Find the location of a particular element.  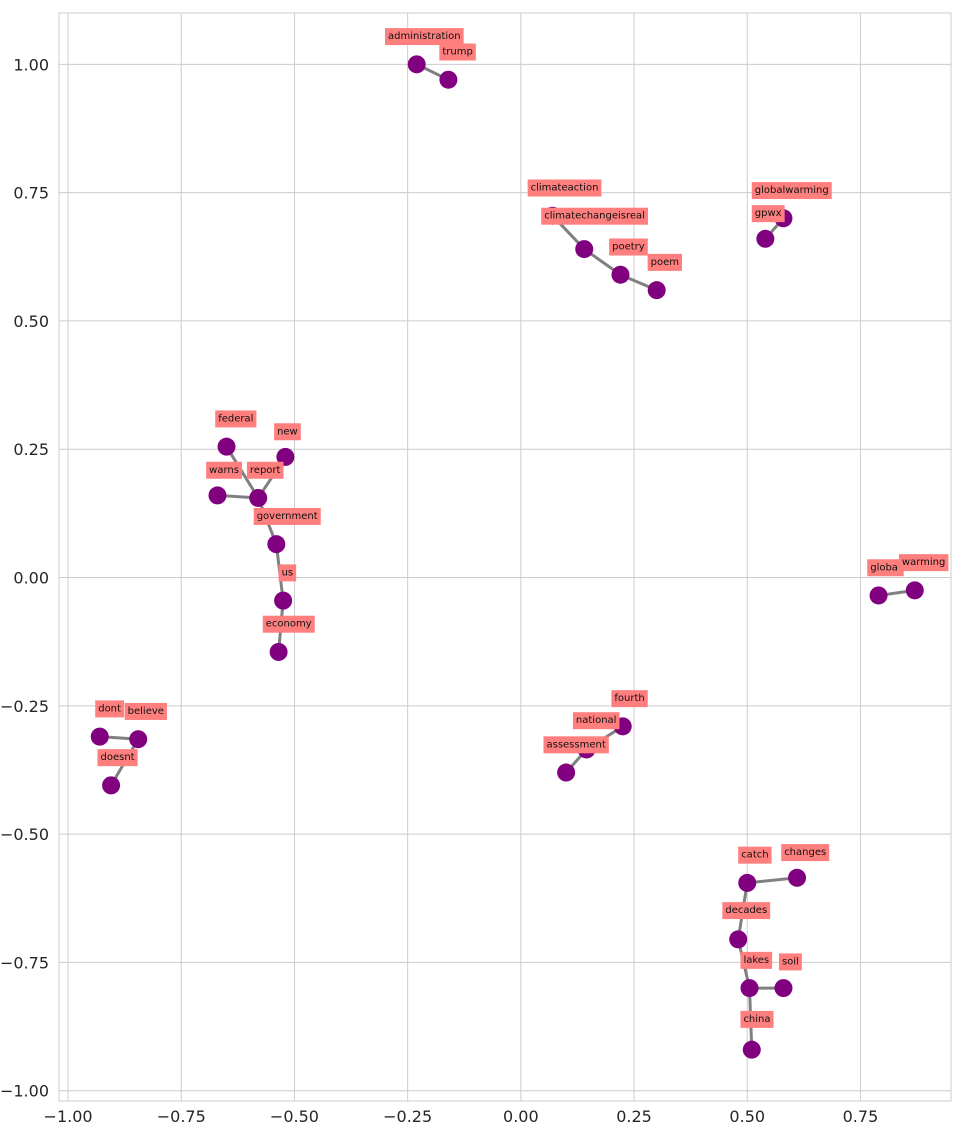

y-tick-label: 0.25 is located at coordinates (31, 449).